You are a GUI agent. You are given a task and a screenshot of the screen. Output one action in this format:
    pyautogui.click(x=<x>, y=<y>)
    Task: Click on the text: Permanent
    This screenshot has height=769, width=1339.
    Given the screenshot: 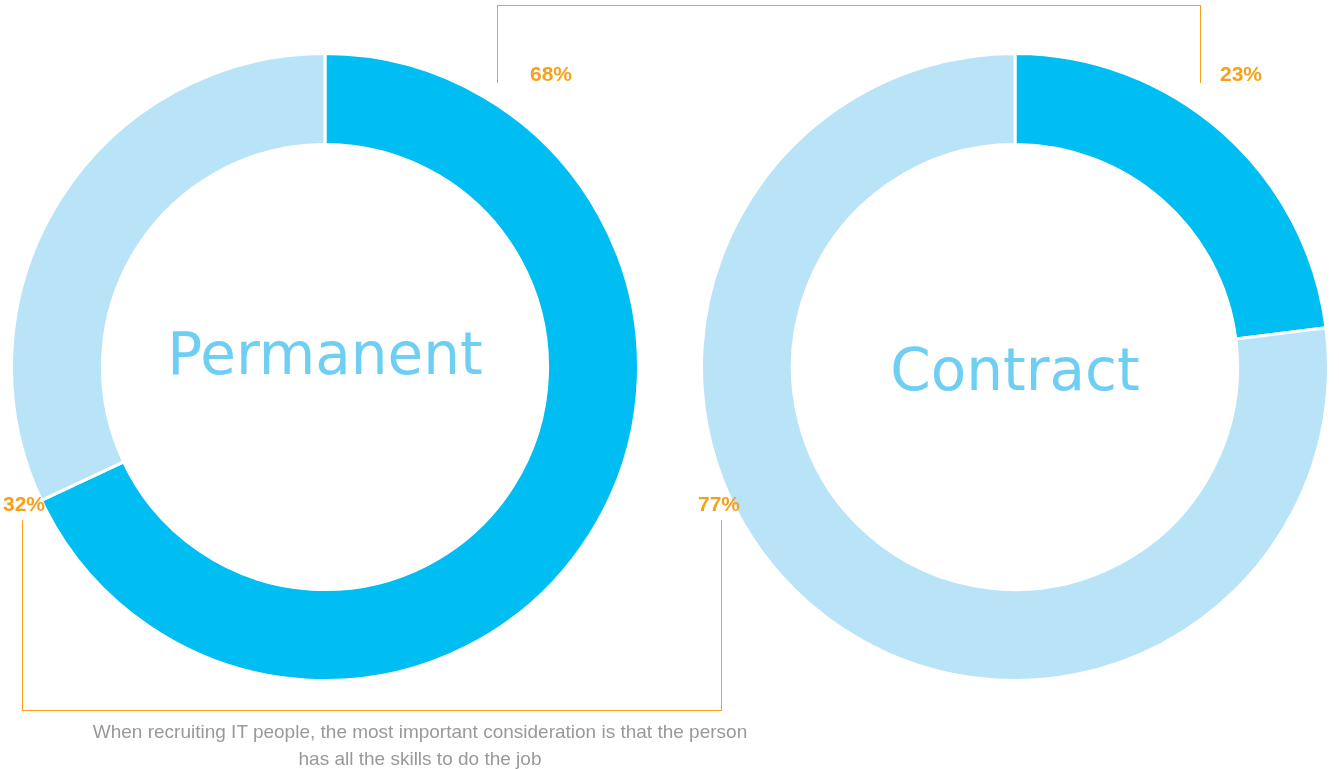 What is the action you would take?
    pyautogui.click(x=325, y=354)
    